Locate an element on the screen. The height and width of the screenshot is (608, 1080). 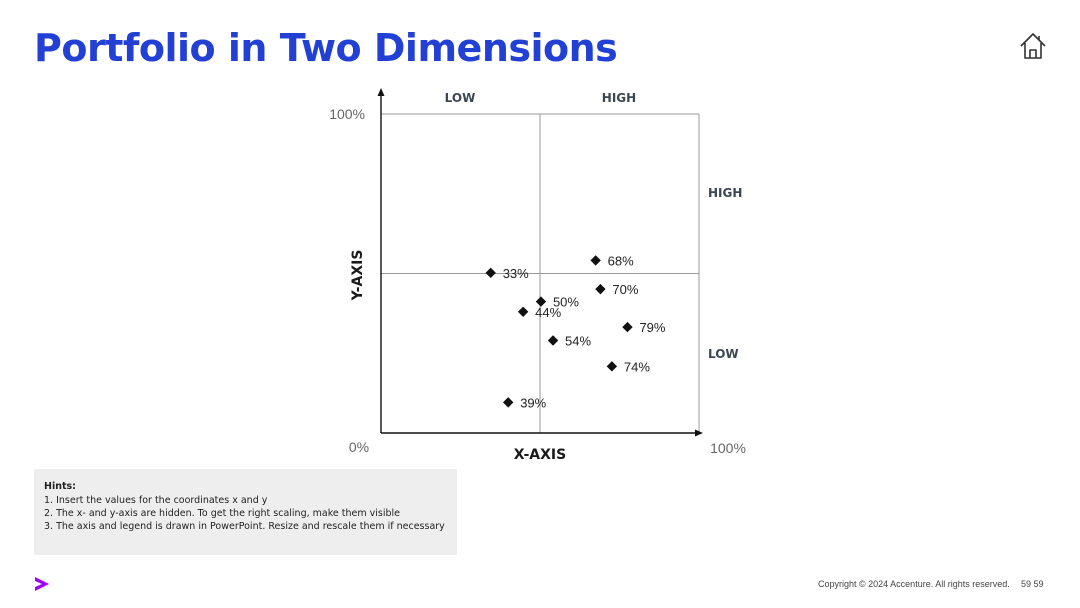
x-tick-label: 100% is located at coordinates (728, 448).